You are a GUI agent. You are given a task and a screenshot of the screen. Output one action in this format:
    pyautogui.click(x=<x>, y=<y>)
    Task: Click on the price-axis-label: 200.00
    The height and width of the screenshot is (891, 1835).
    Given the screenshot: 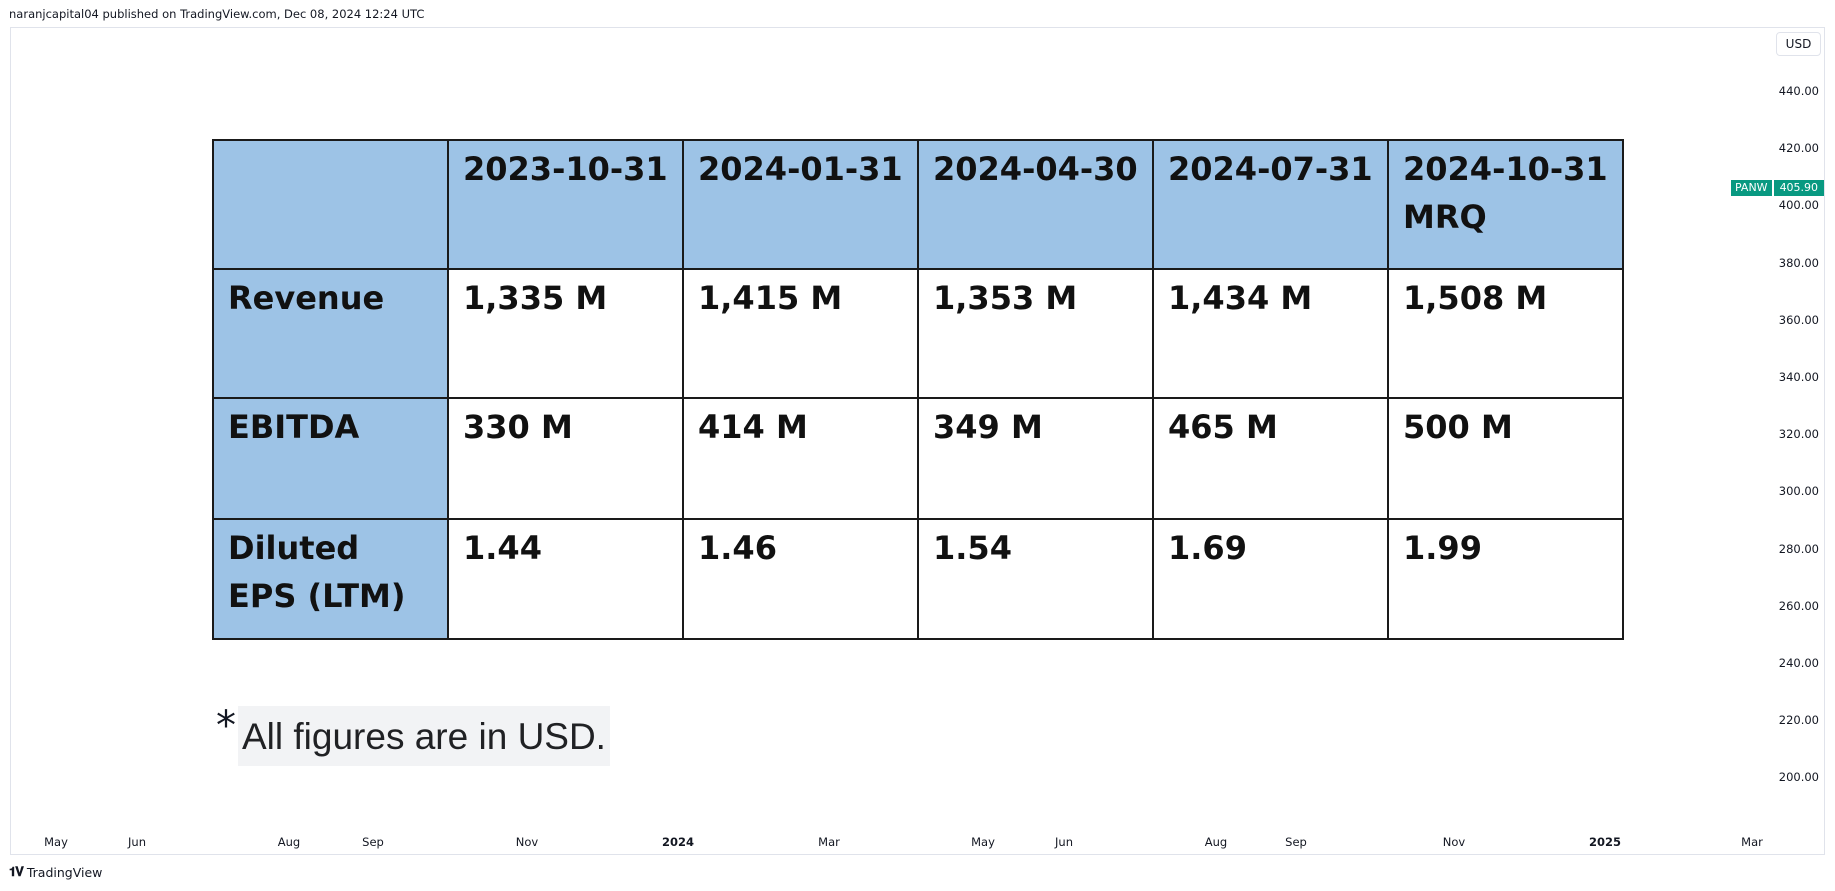 What is the action you would take?
    pyautogui.click(x=1798, y=777)
    